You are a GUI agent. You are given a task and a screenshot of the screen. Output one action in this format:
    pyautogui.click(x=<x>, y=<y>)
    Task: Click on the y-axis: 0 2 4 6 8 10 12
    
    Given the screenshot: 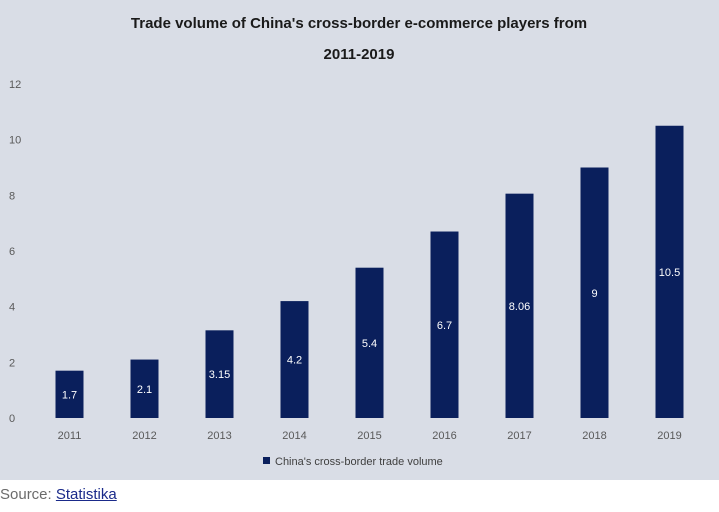 What is the action you would take?
    pyautogui.click(x=15, y=252)
    